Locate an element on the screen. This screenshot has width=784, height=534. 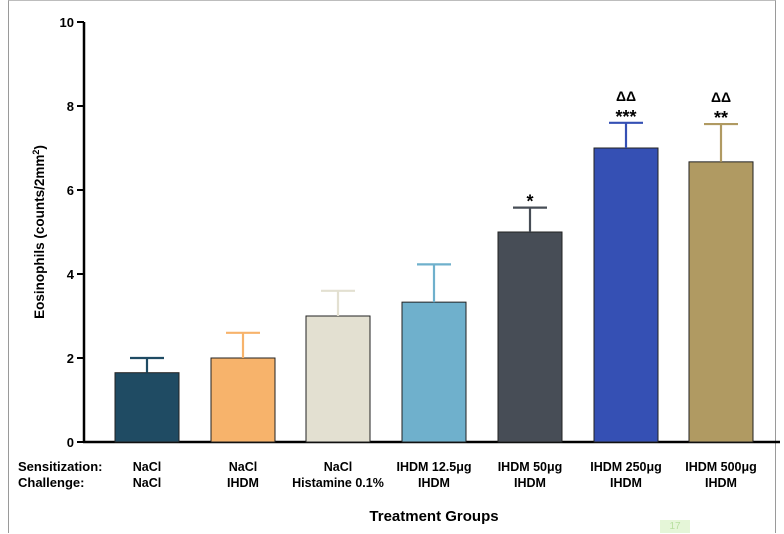
y-axis-label: Eosinophils (counts/2mm2) is located at coordinates (39, 232).